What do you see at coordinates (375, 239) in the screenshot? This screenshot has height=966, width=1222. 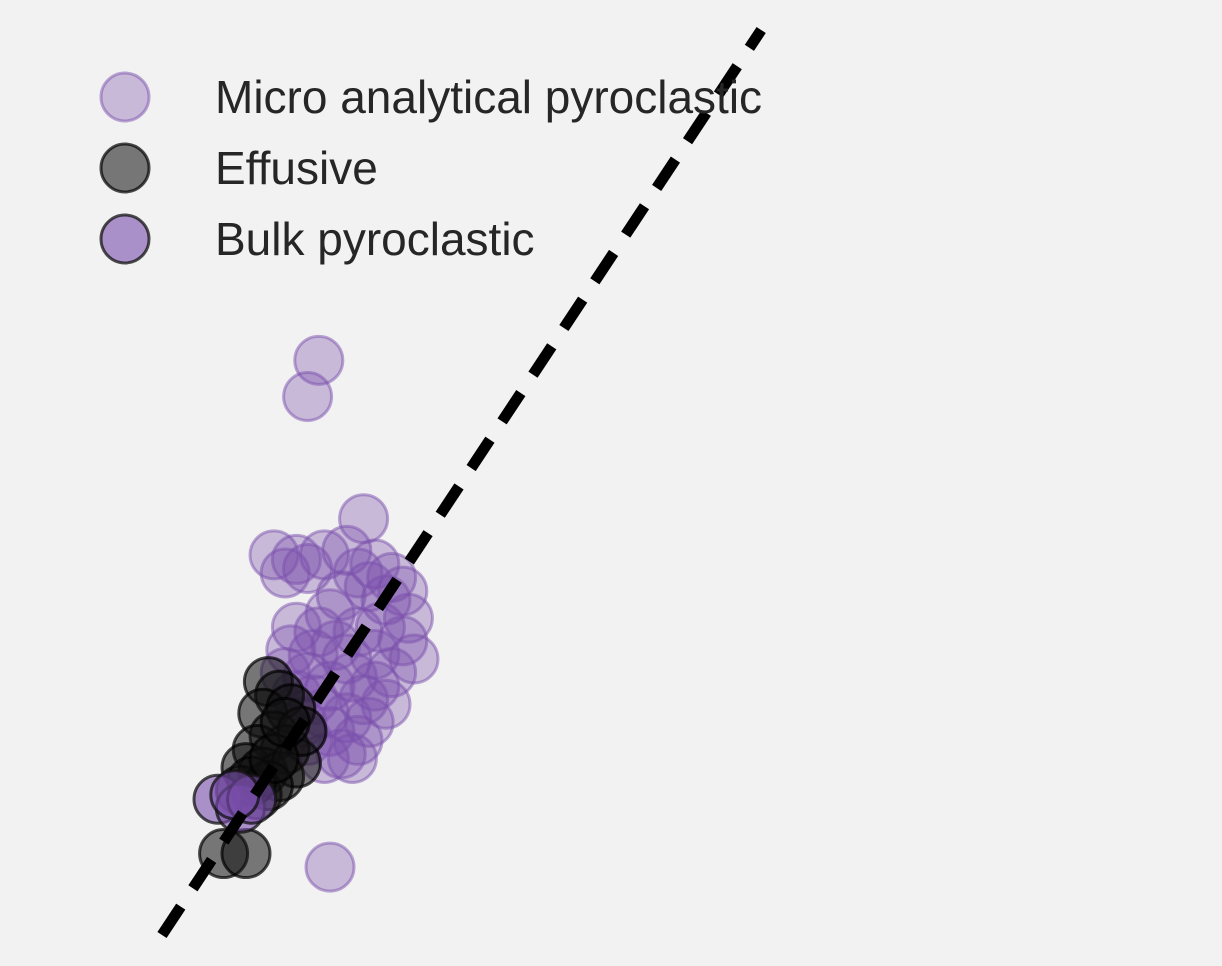 I see `legend-label: Bulk pyroclastic` at bounding box center [375, 239].